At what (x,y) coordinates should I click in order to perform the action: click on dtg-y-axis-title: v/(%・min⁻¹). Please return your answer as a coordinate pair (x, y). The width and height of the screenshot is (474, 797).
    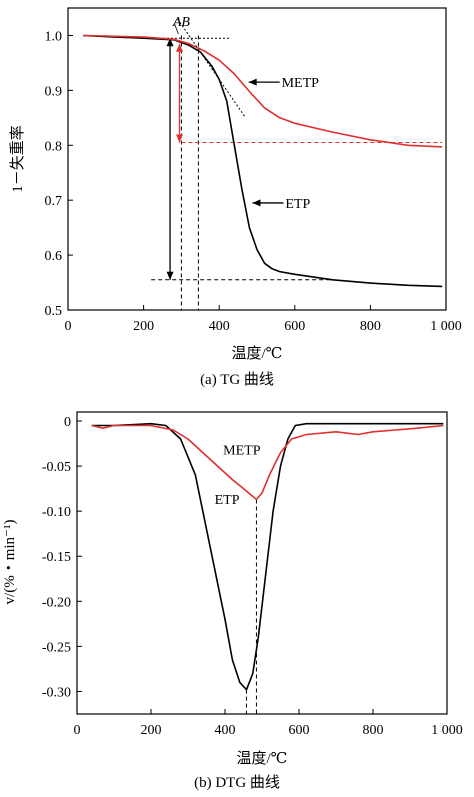
    Looking at the image, I should click on (10, 562).